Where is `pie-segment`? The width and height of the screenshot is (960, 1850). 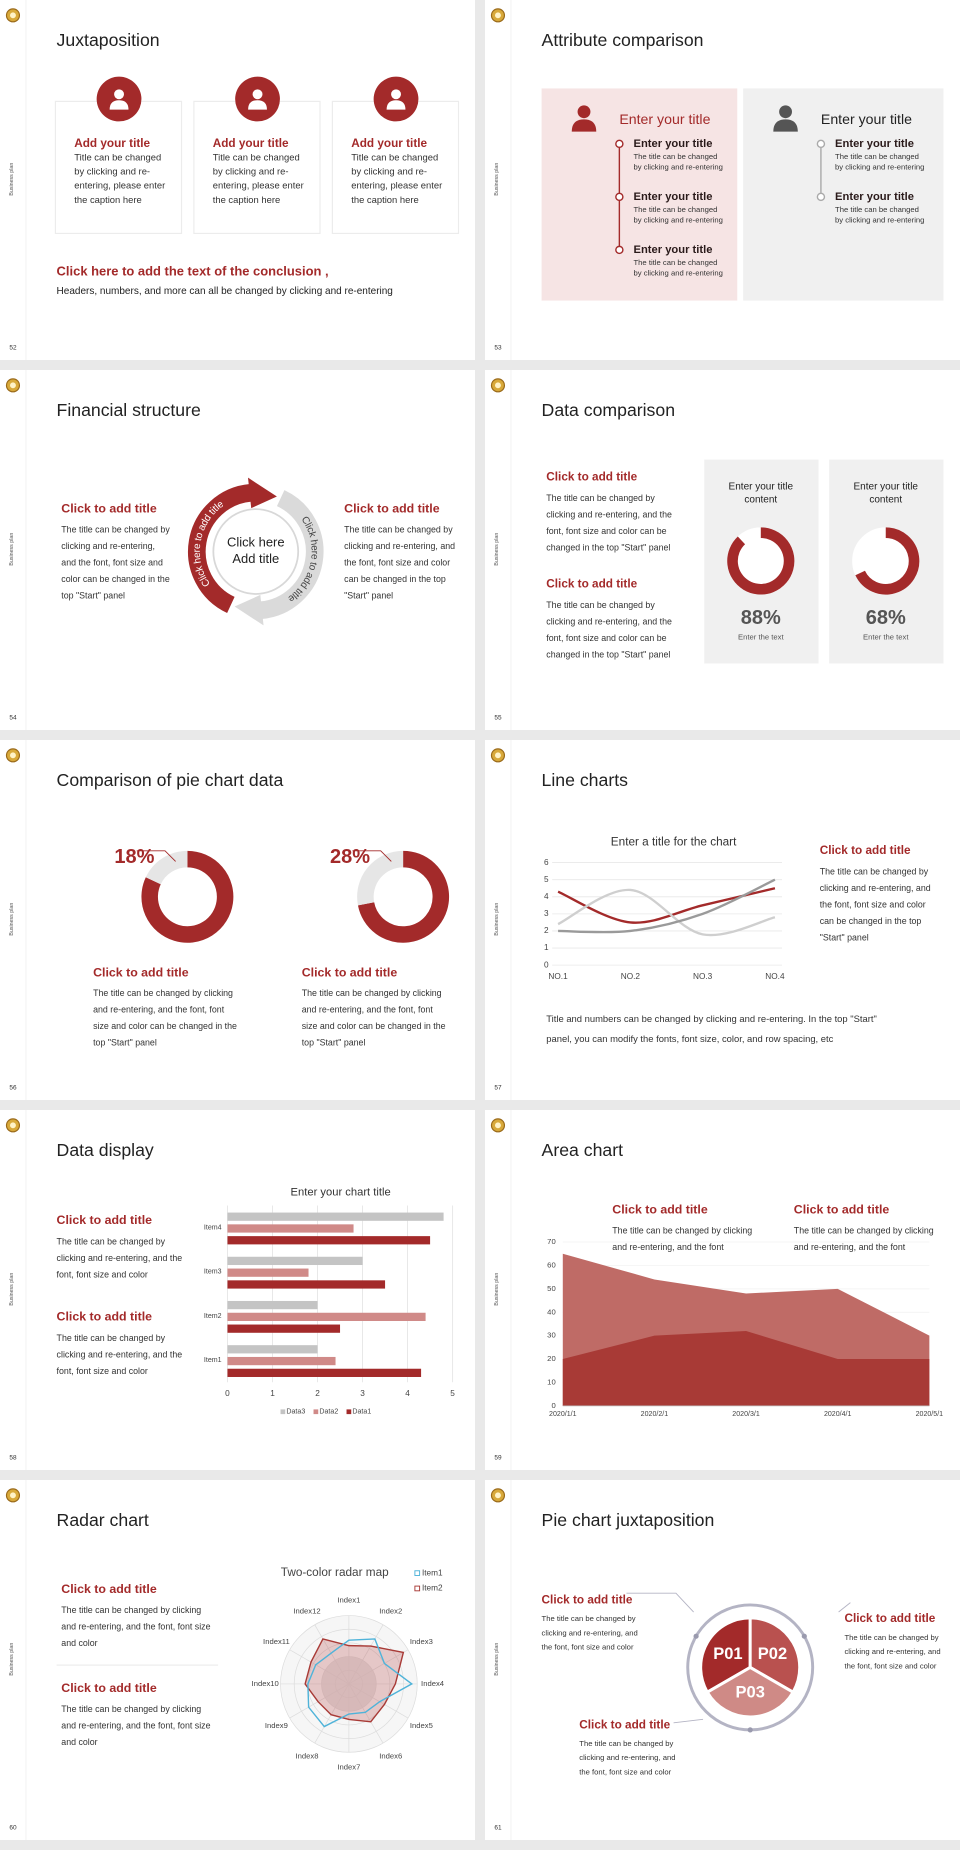 pie-segment is located at coordinates (750, 1692).